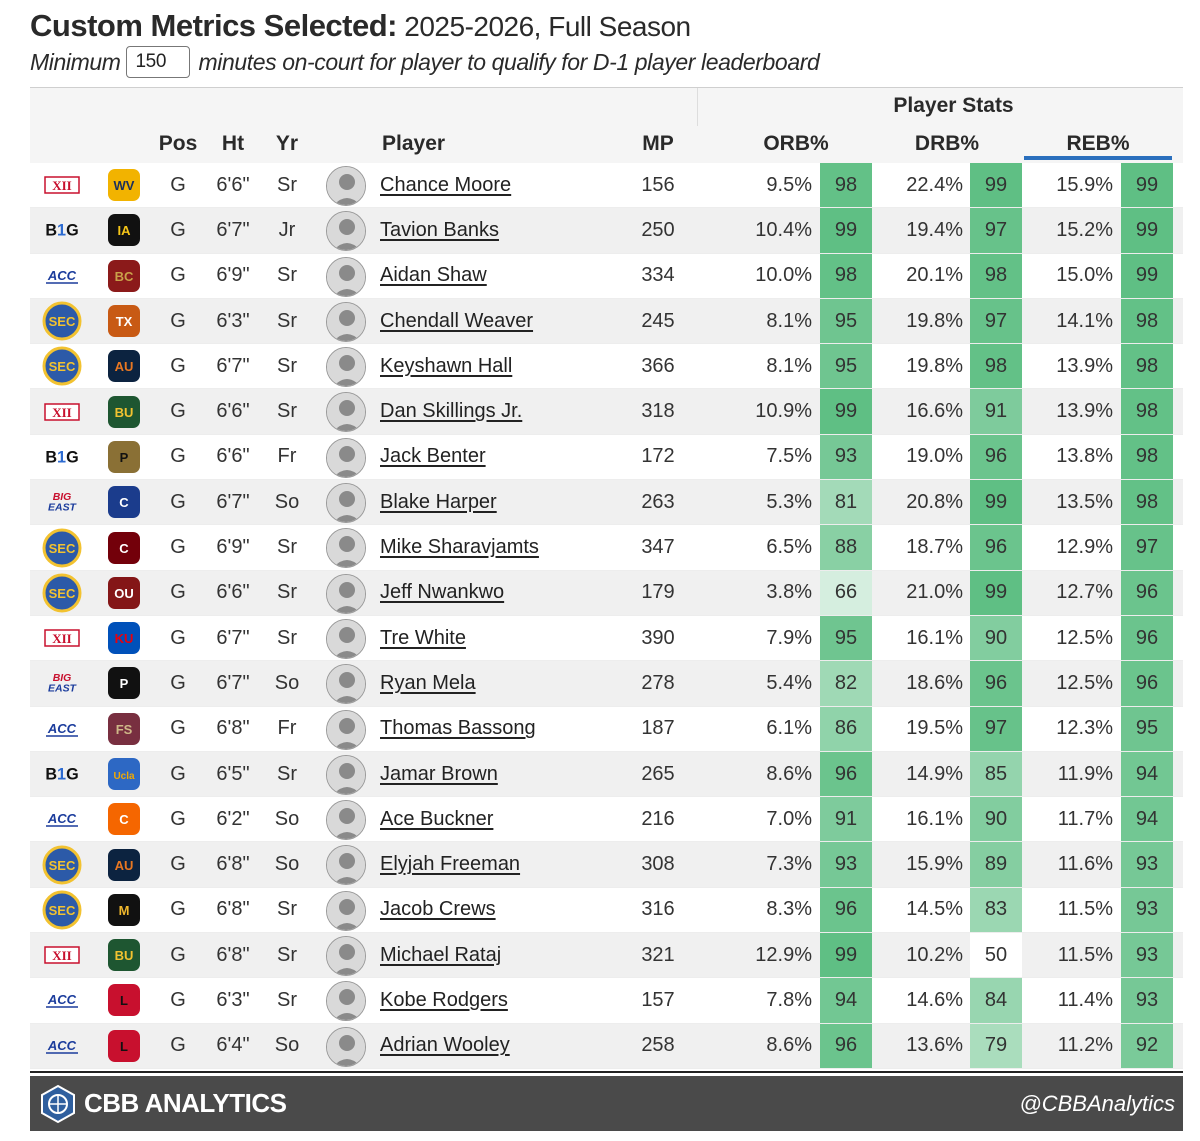  What do you see at coordinates (124, 230) in the screenshot?
I see `team-logo-icon: IA` at bounding box center [124, 230].